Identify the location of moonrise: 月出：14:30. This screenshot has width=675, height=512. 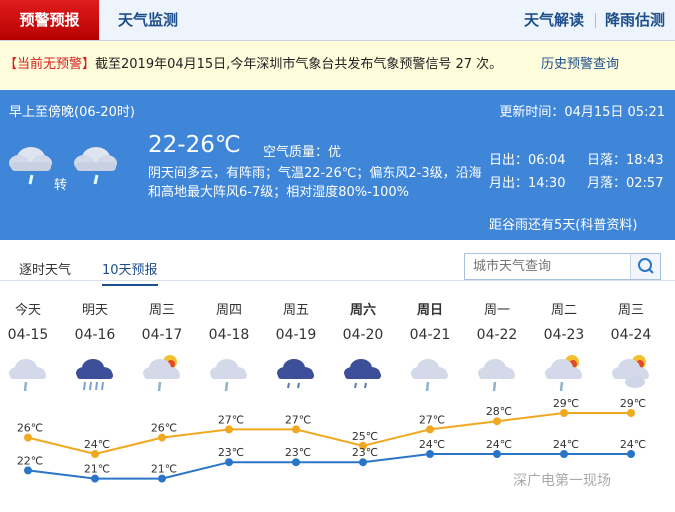
(527, 183).